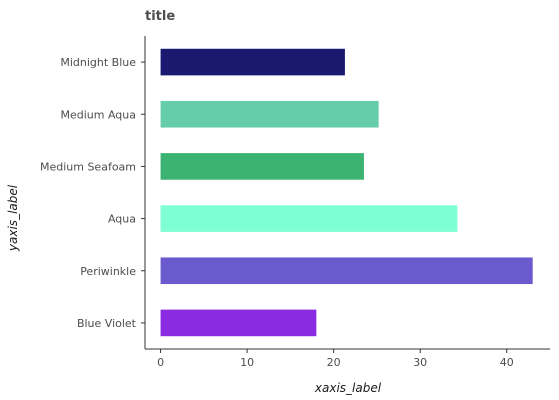 This screenshot has width=559, height=400. I want to click on bar-aqua, so click(309, 218).